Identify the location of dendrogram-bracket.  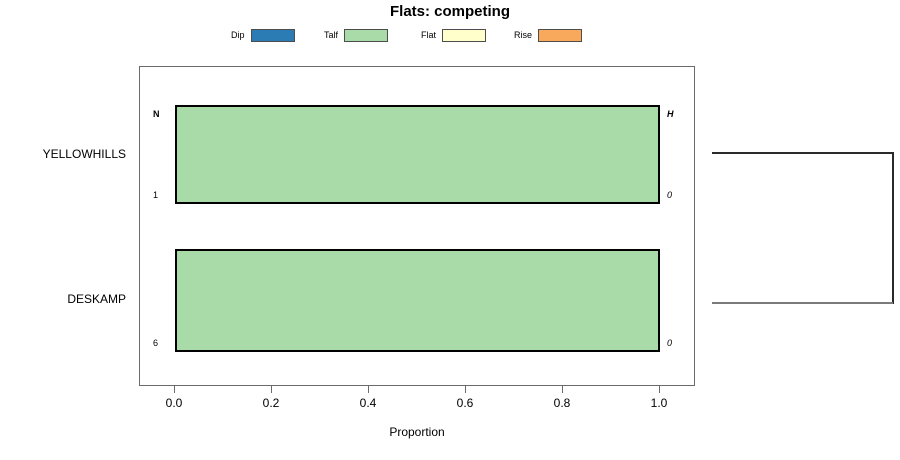
(803, 228).